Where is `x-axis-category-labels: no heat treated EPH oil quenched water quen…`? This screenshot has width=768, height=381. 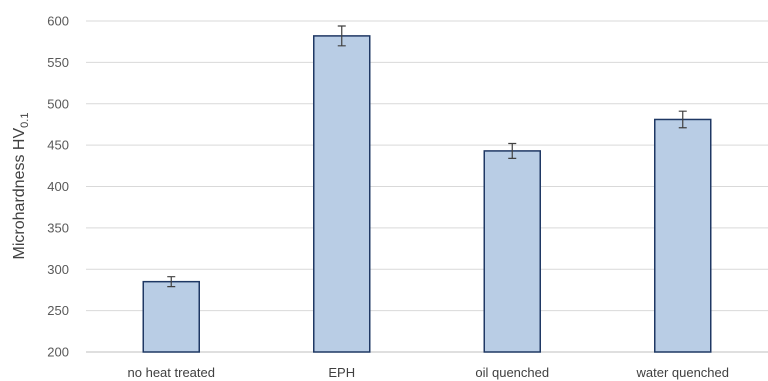
x-axis-category-labels: no heat treated EPH oil quenched water quen… is located at coordinates (428, 372).